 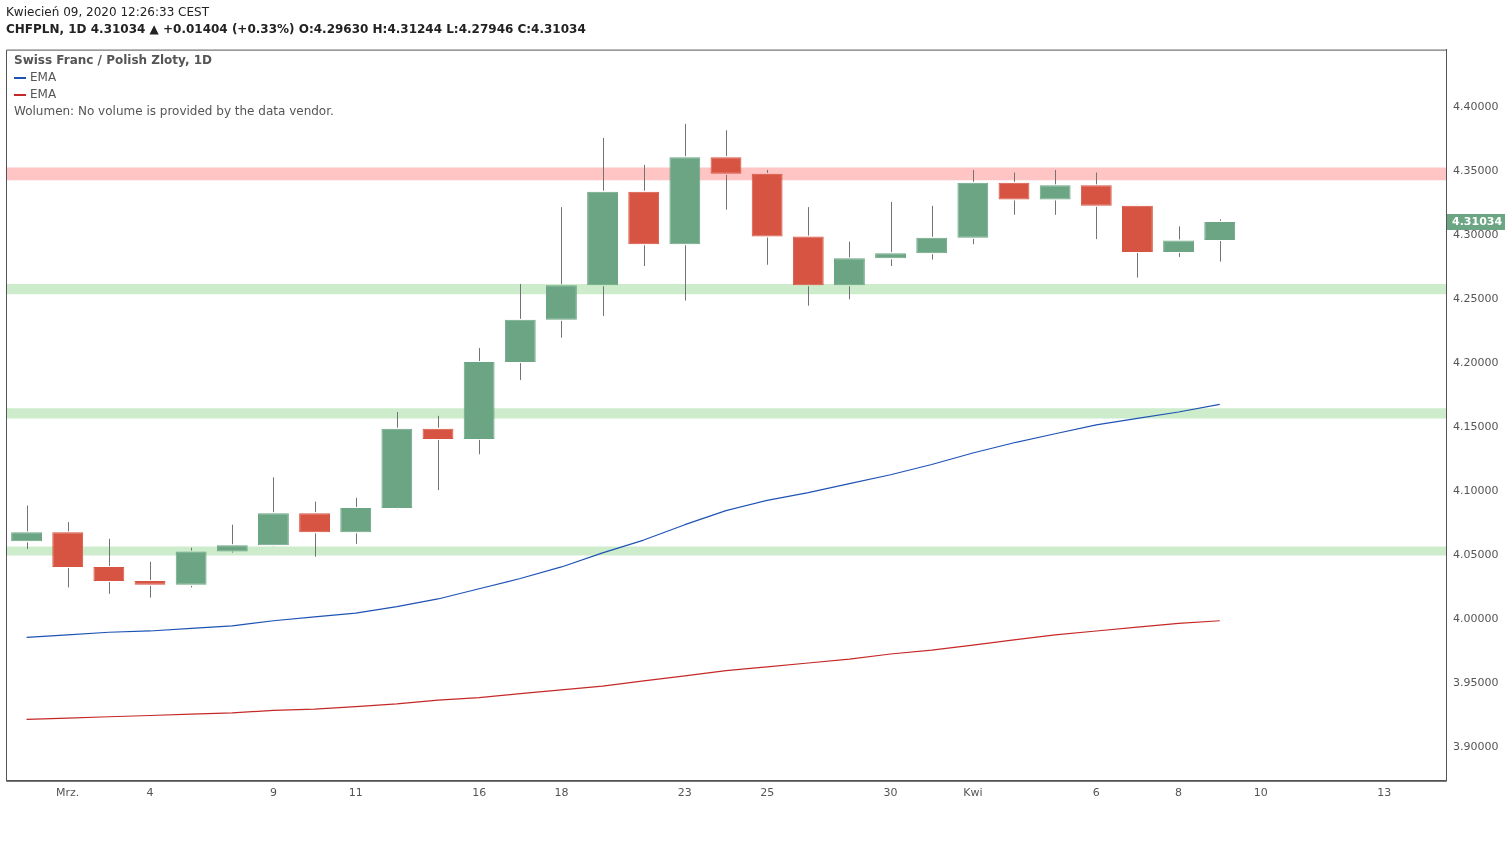 What do you see at coordinates (1179, 793) in the screenshot?
I see `x-tick-label: 8` at bounding box center [1179, 793].